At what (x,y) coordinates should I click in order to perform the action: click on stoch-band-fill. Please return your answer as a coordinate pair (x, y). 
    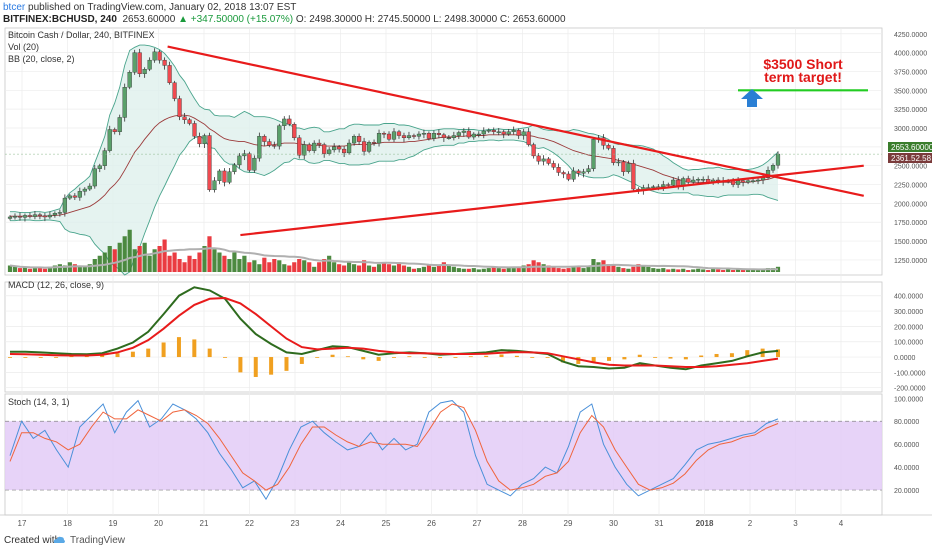
    Looking at the image, I should click on (443, 456).